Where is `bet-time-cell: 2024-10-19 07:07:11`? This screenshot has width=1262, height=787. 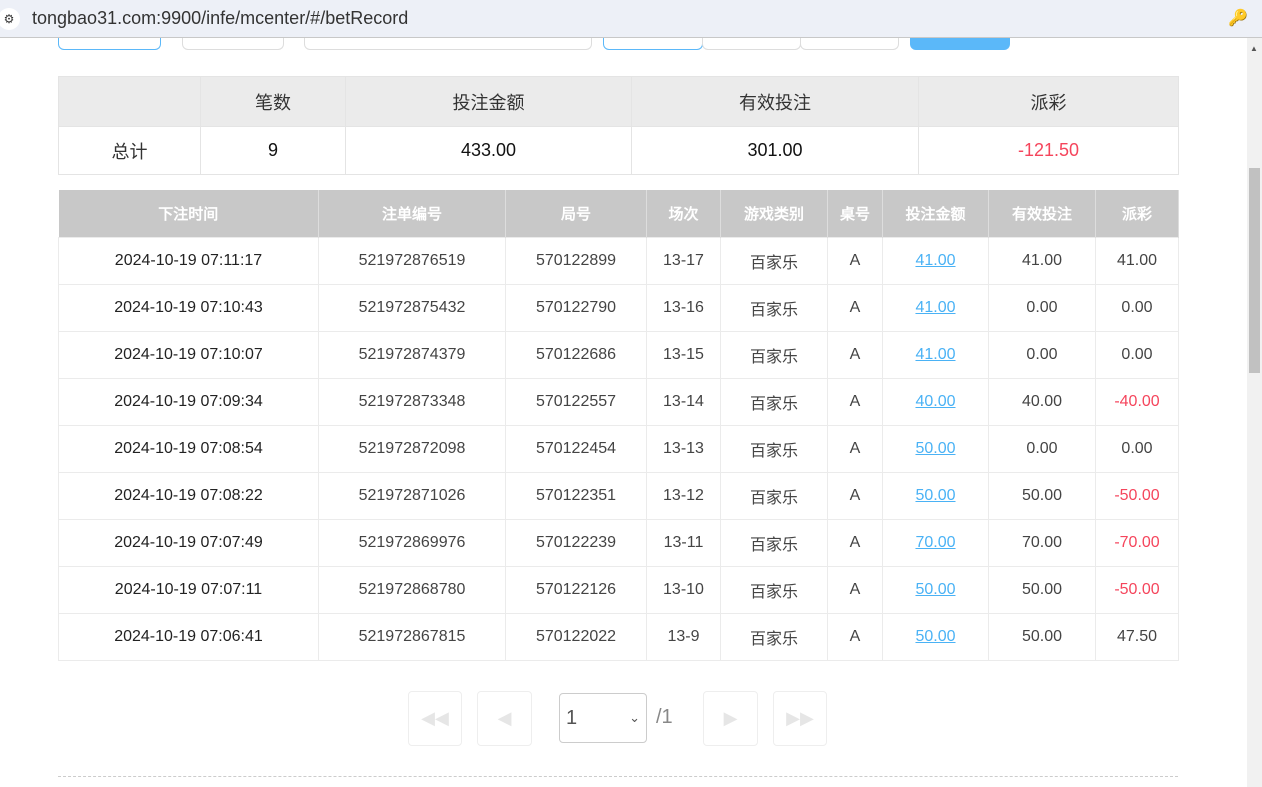 bet-time-cell: 2024-10-19 07:07:11 is located at coordinates (188, 589).